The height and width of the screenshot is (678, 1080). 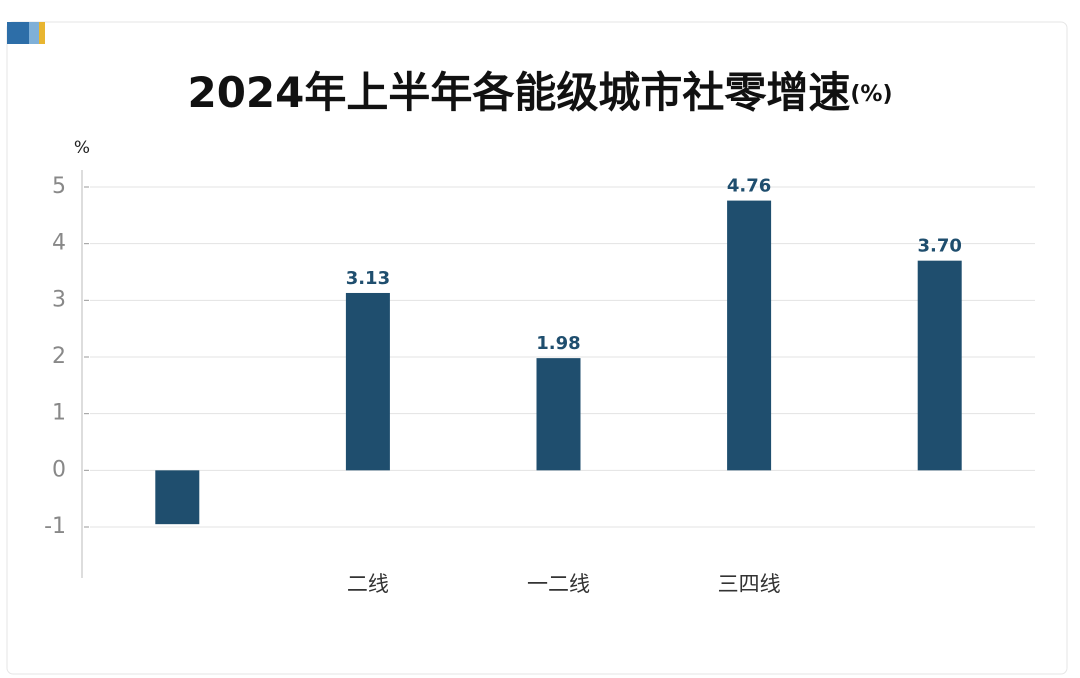 What do you see at coordinates (939, 246) in the screenshot?
I see `value-label: 3.70` at bounding box center [939, 246].